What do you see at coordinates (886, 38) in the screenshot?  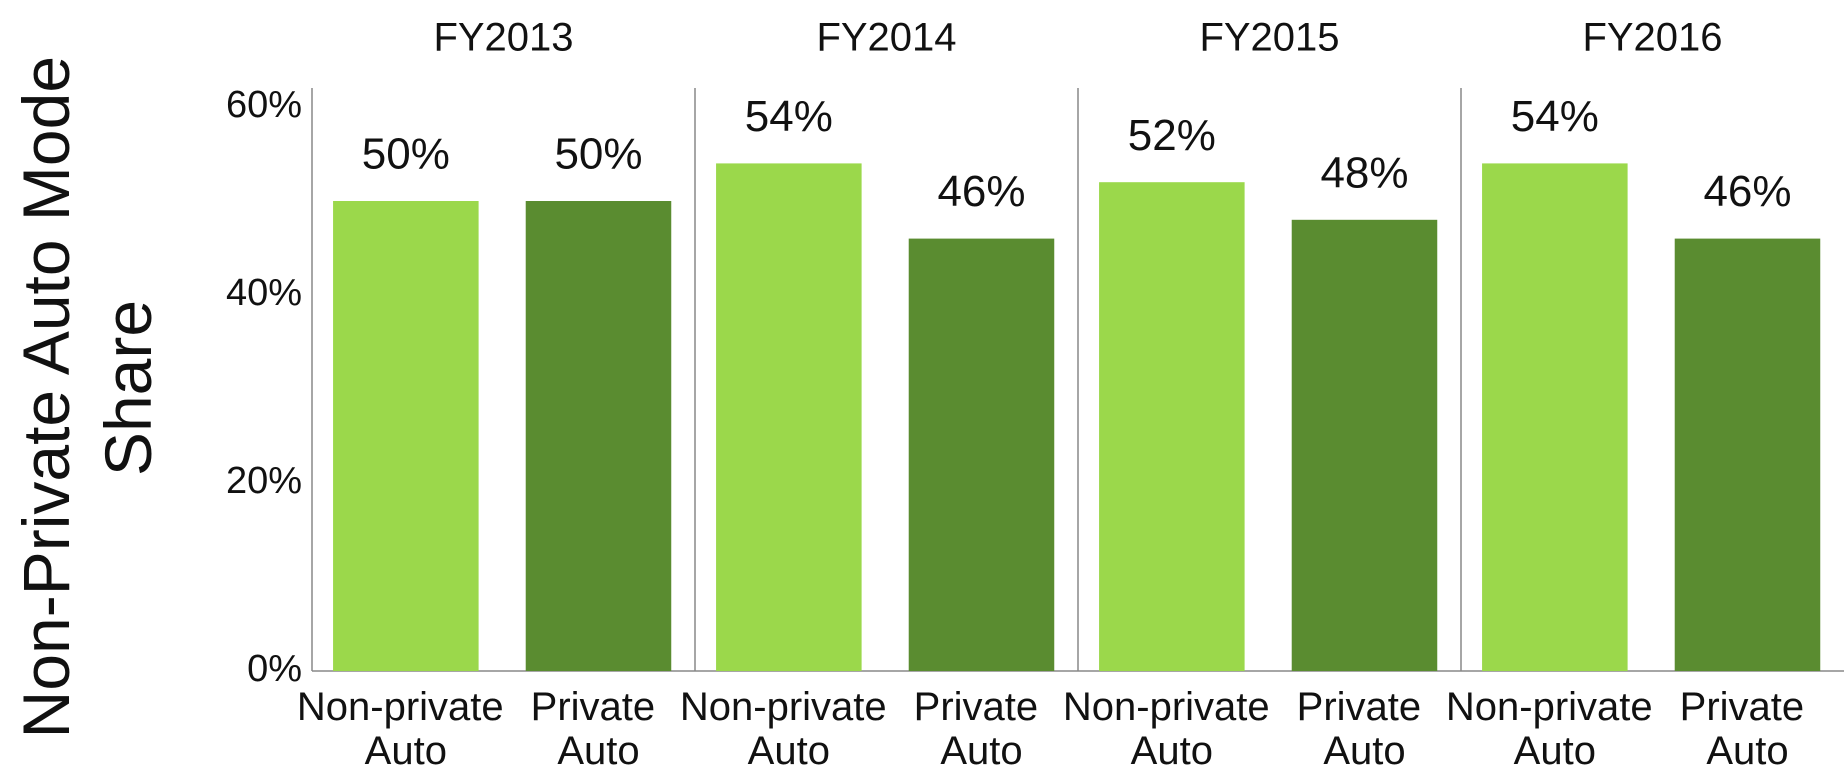 I see `group-label: FY2014` at bounding box center [886, 38].